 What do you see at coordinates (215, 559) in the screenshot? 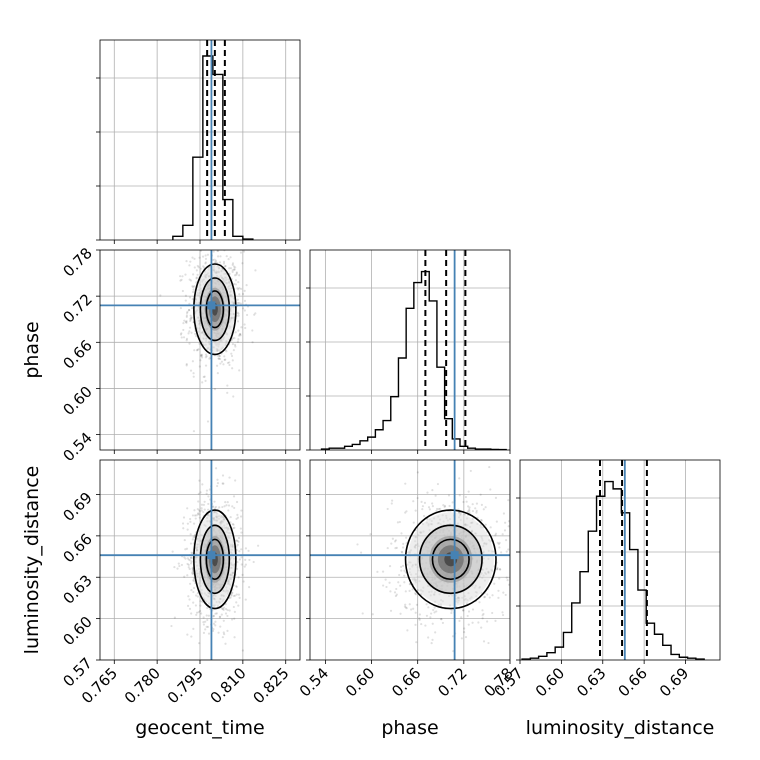
I see `contour-line` at bounding box center [215, 559].